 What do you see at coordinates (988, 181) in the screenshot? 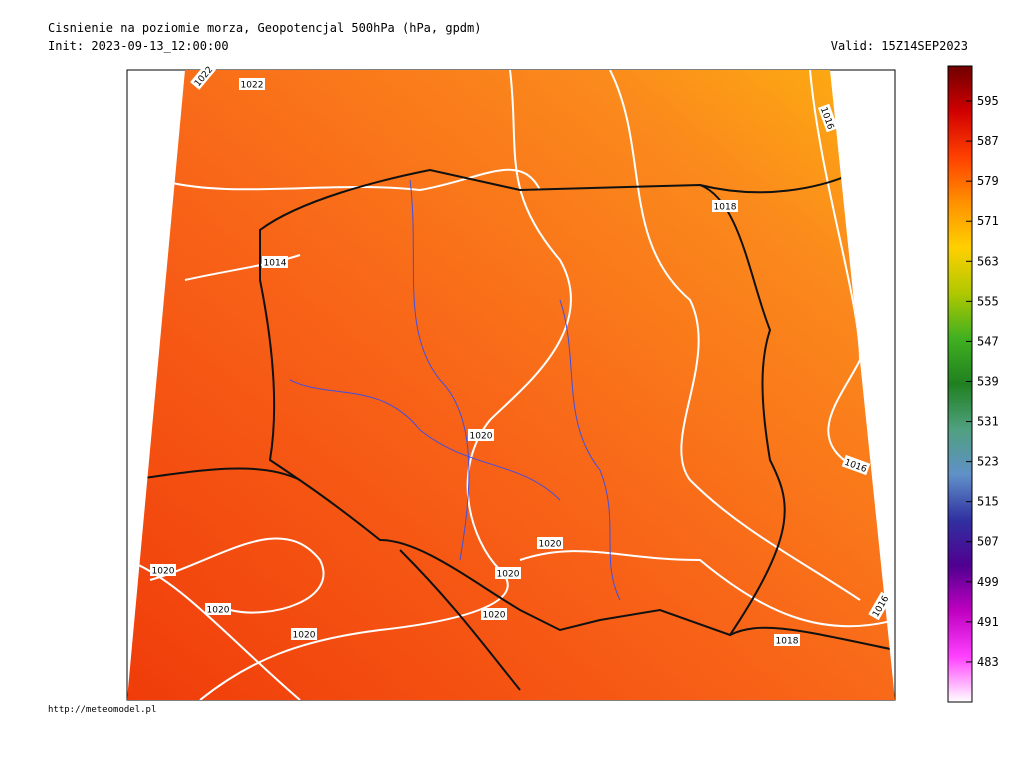
I see `colorbar-tick-label: 579` at bounding box center [988, 181].